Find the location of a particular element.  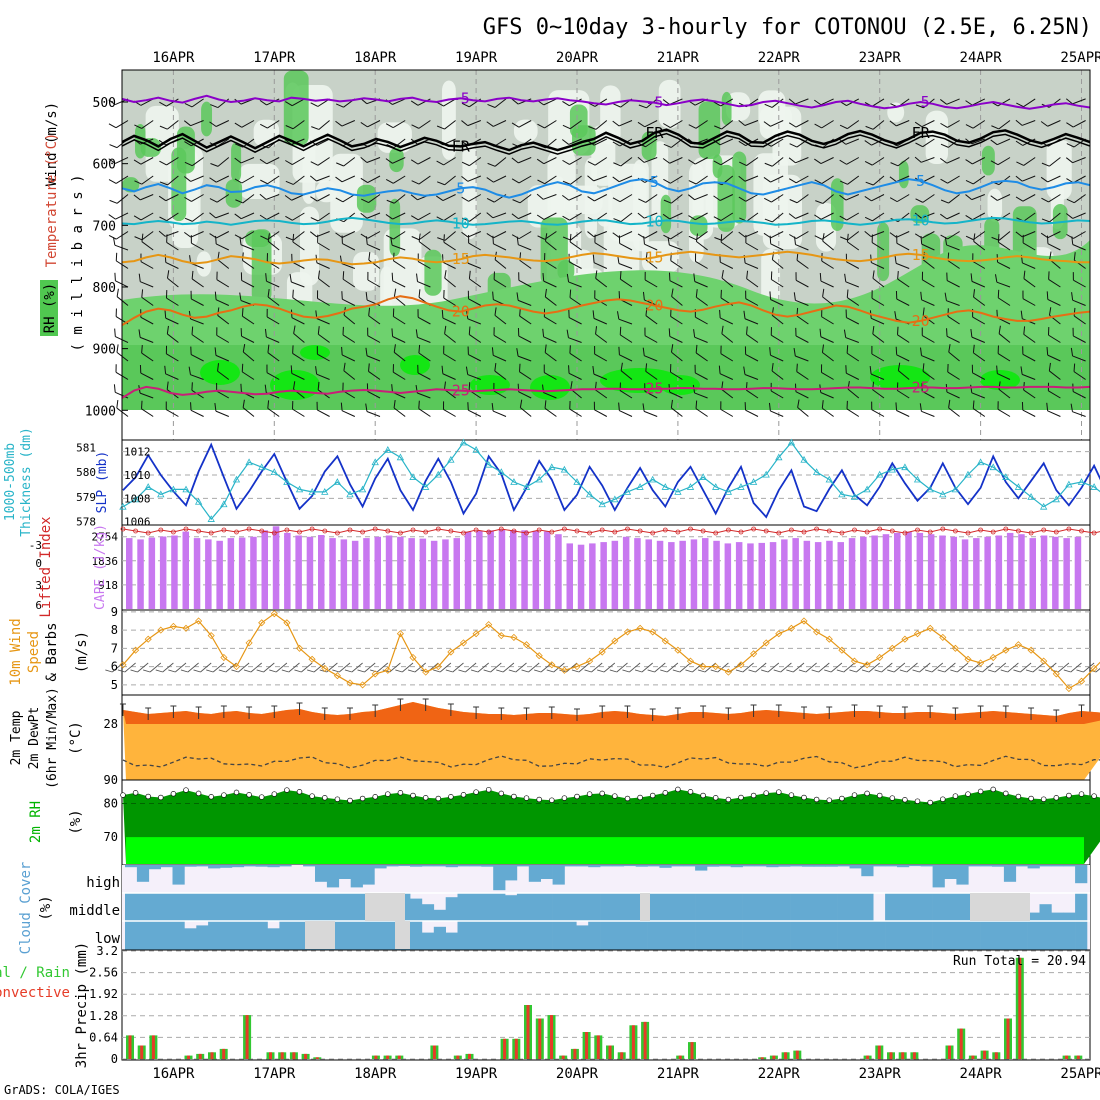

temp2m-tick-label: 90 is located at coordinates (111, 780).